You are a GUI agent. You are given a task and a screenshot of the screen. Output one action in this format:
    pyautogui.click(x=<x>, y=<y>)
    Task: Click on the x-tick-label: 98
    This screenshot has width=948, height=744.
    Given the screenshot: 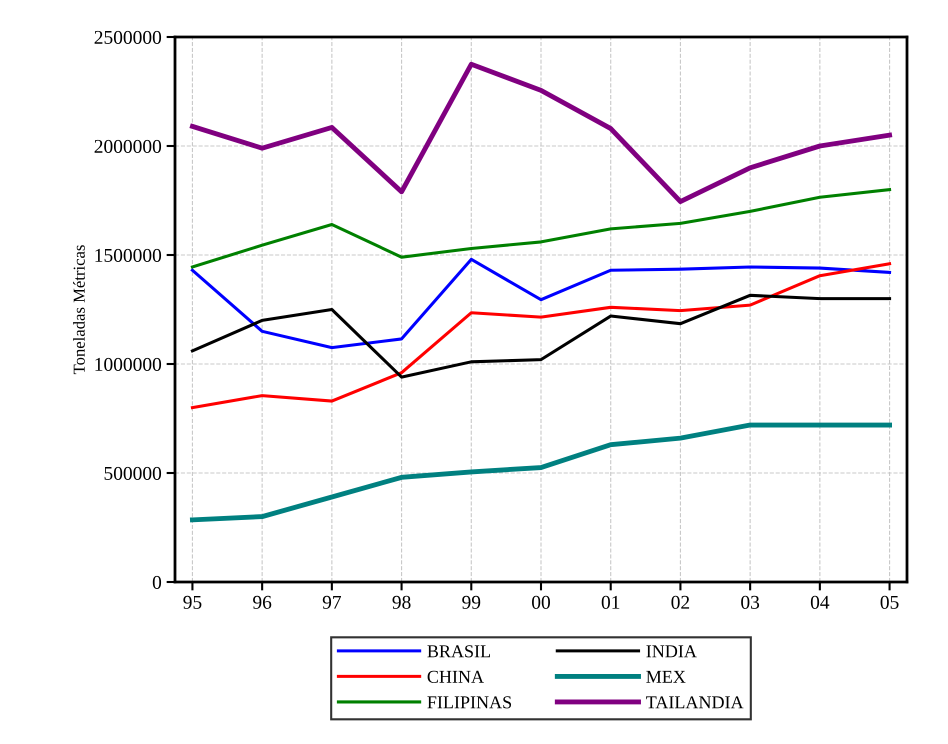 What is the action you would take?
    pyautogui.click(x=401, y=602)
    